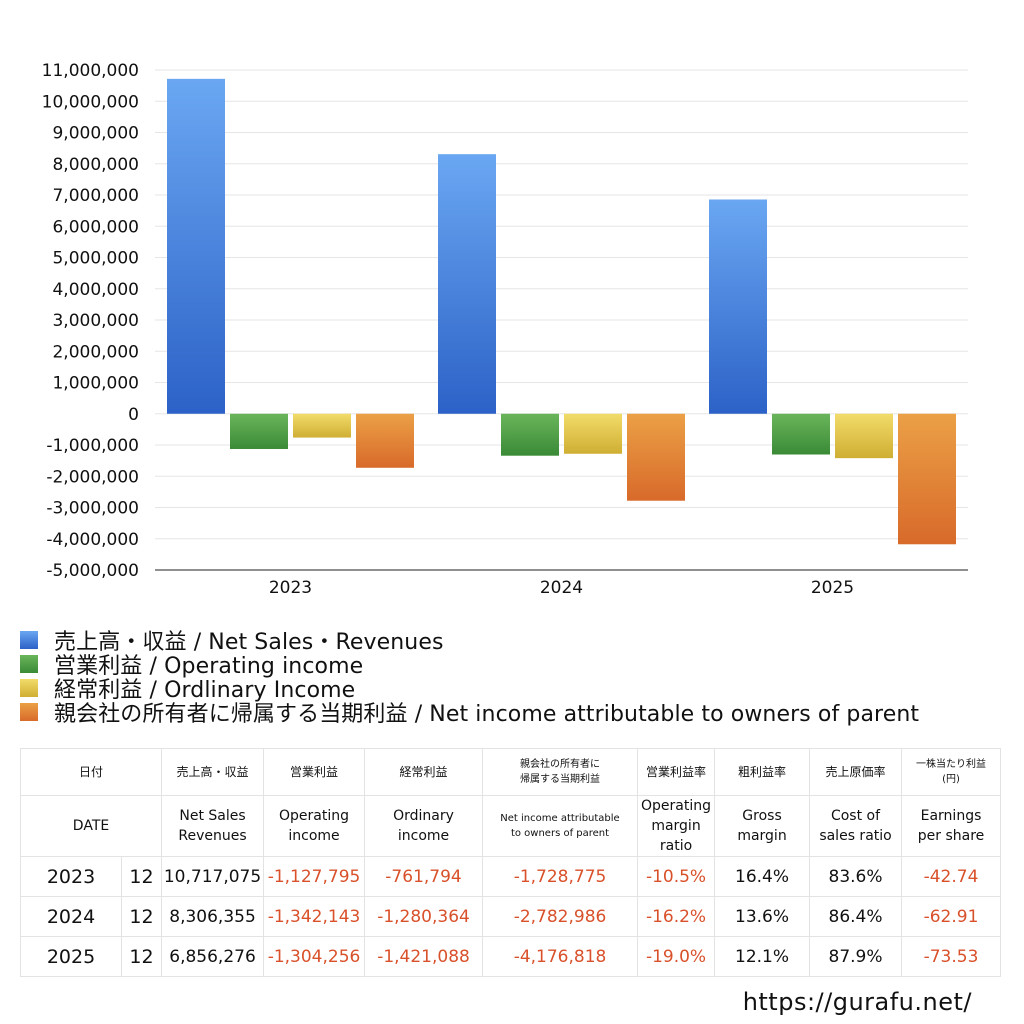  I want to click on header-en-0: DATE, so click(91, 826).